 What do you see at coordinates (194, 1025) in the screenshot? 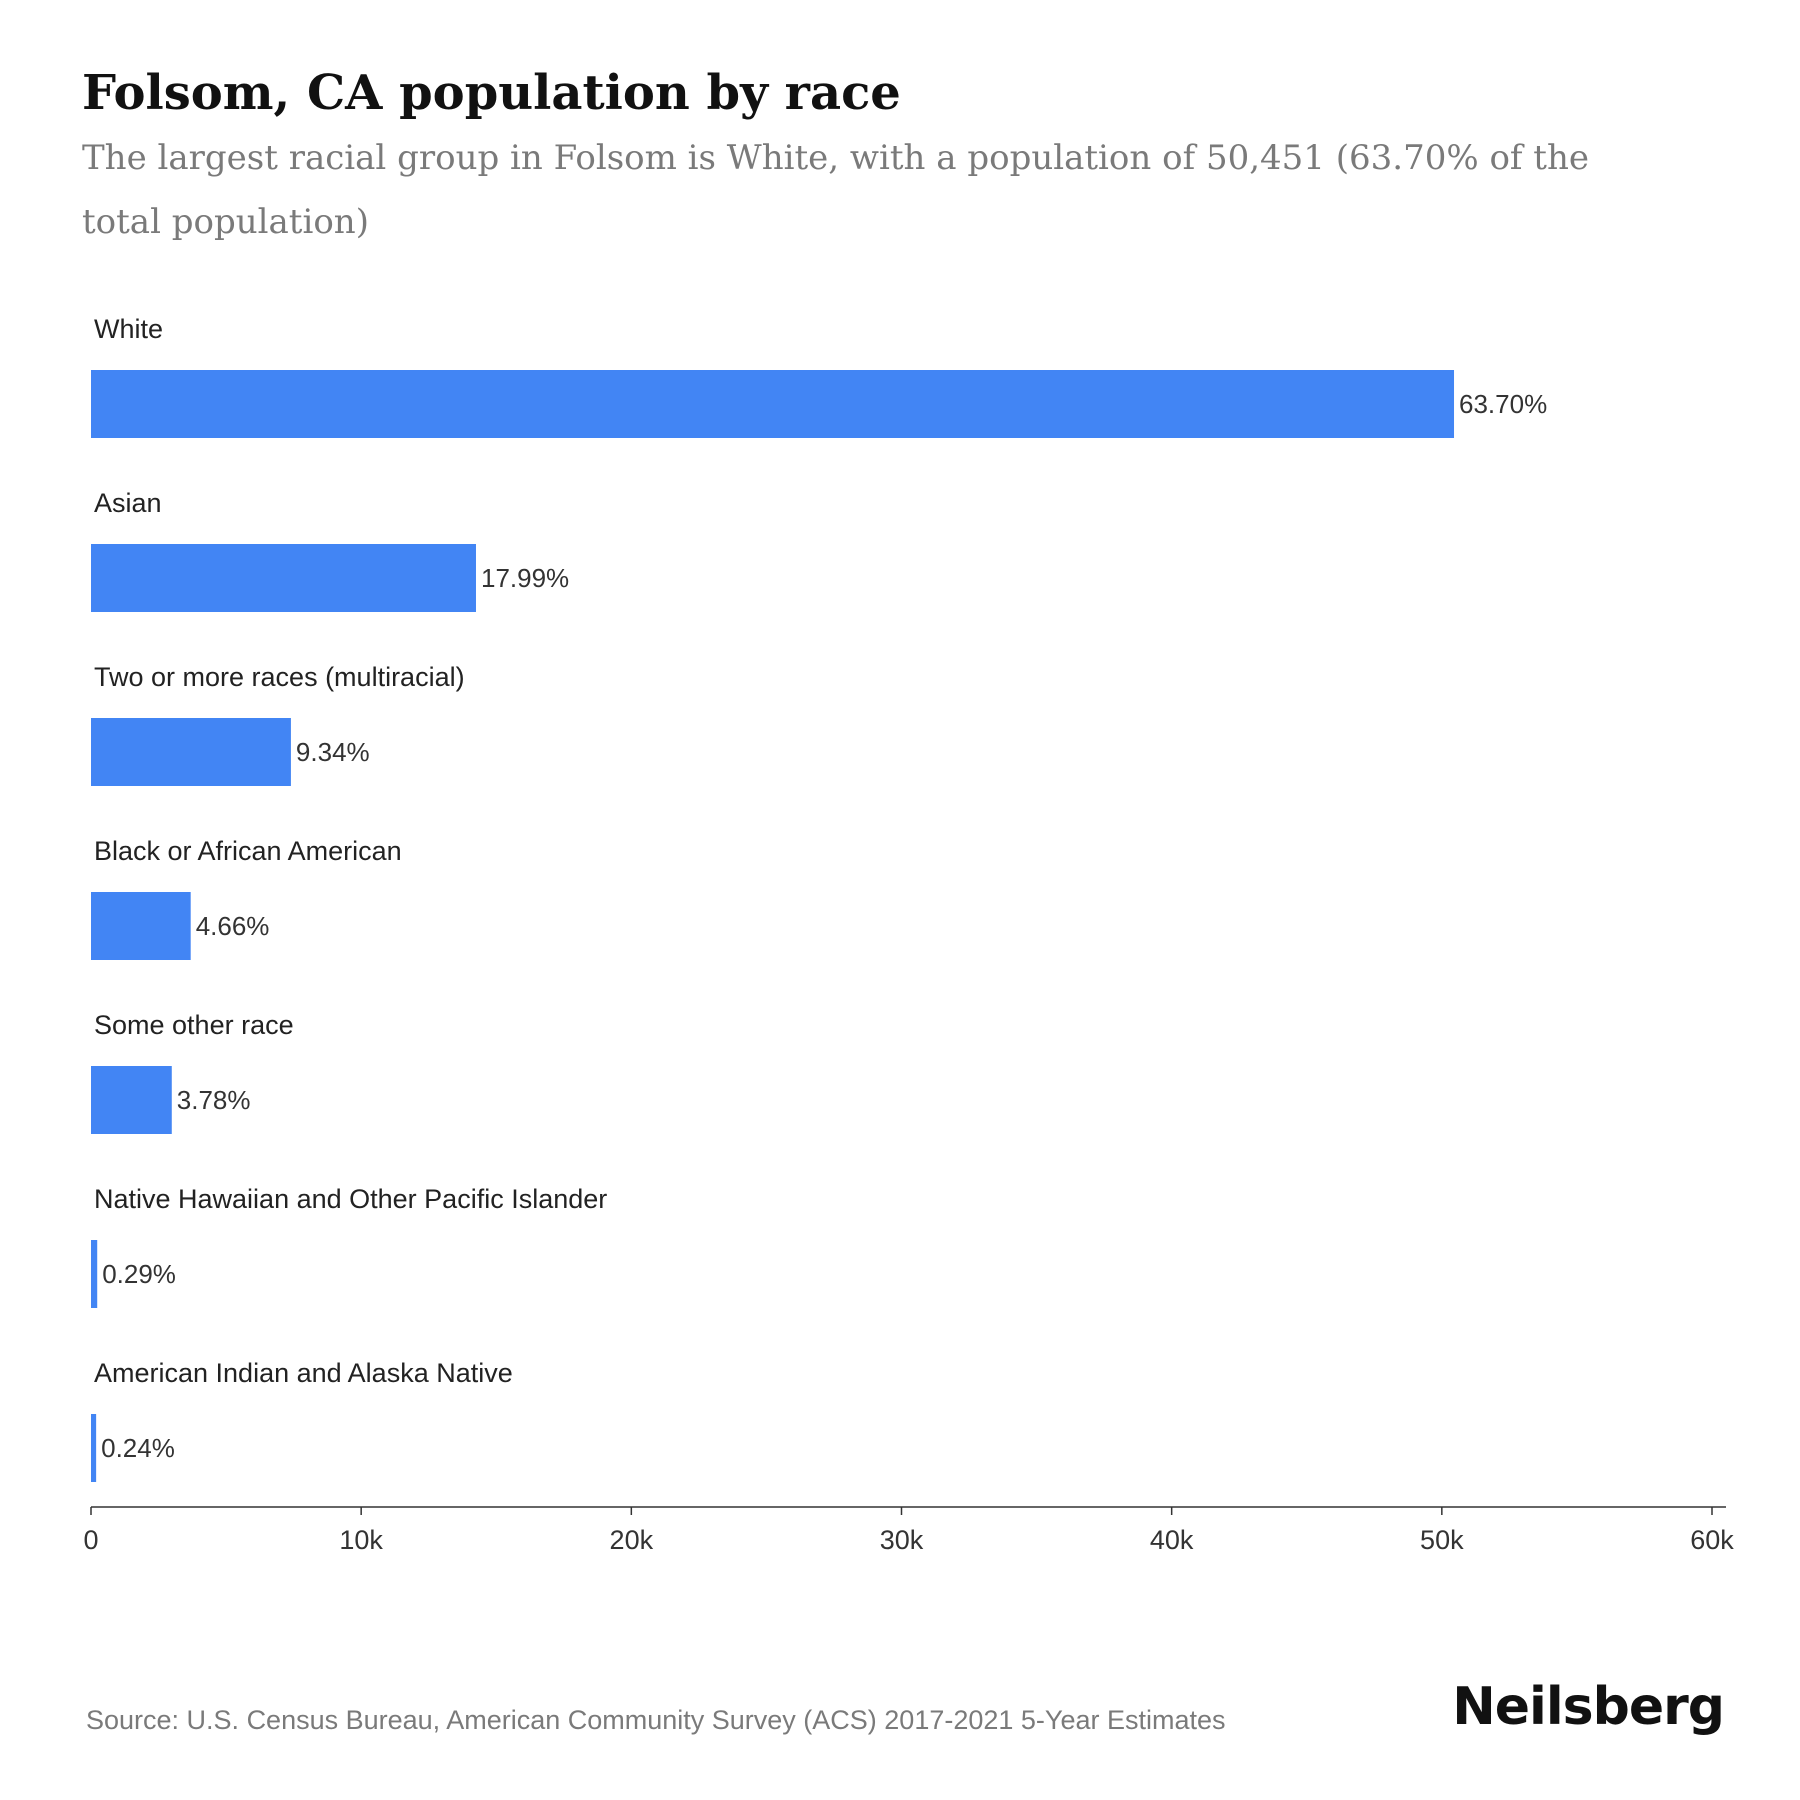
I see `category-label: Some other race` at bounding box center [194, 1025].